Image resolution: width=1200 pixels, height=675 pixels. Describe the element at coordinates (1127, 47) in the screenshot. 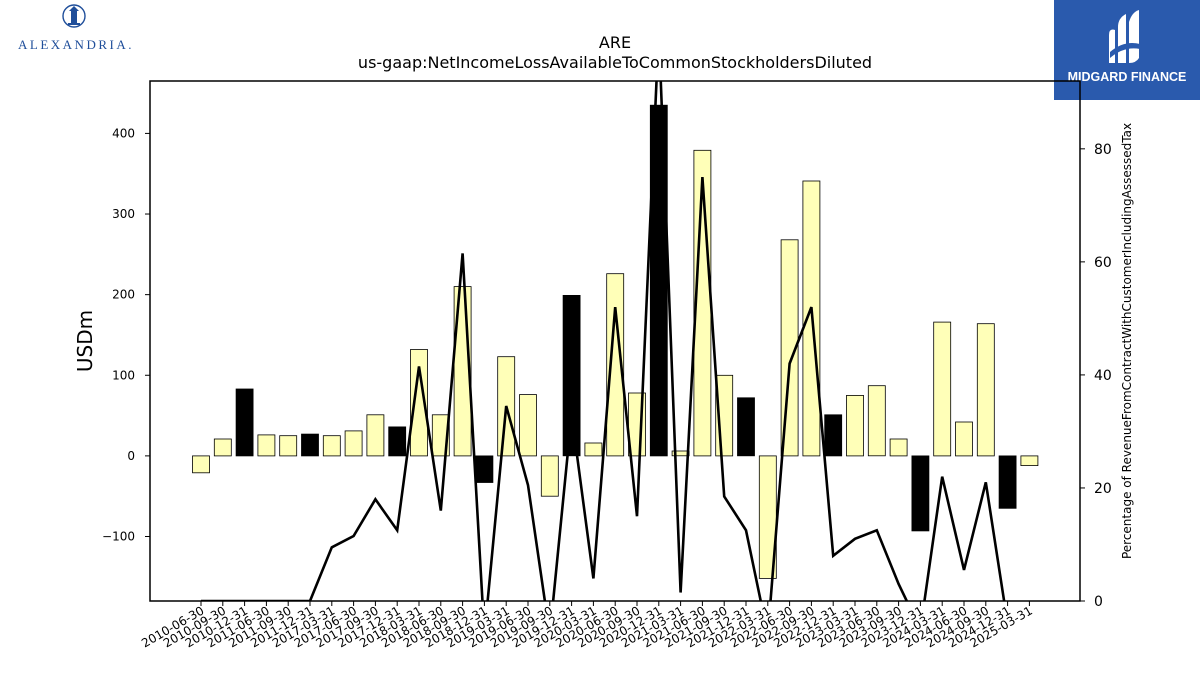

I see `midgard-logo-mark: MIDGARD FINANCE` at that location.